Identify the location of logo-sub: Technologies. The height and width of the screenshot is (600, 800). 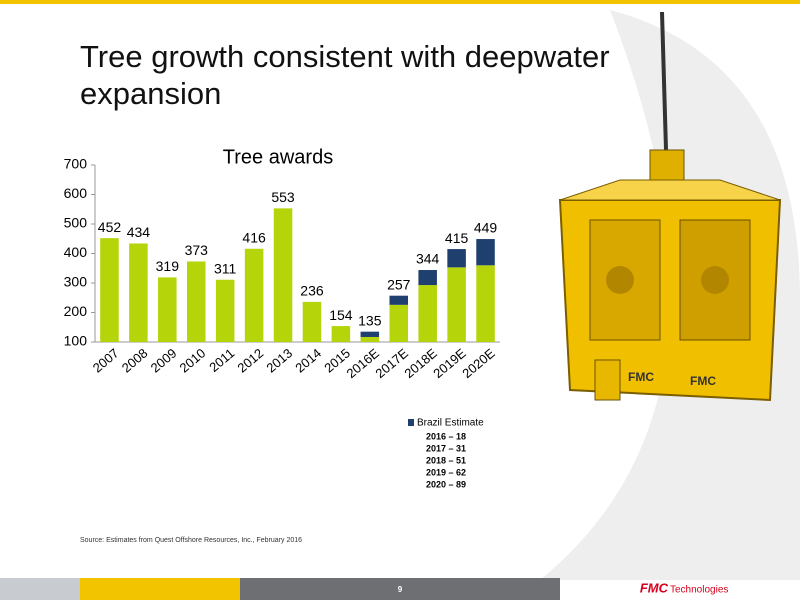
(699, 590).